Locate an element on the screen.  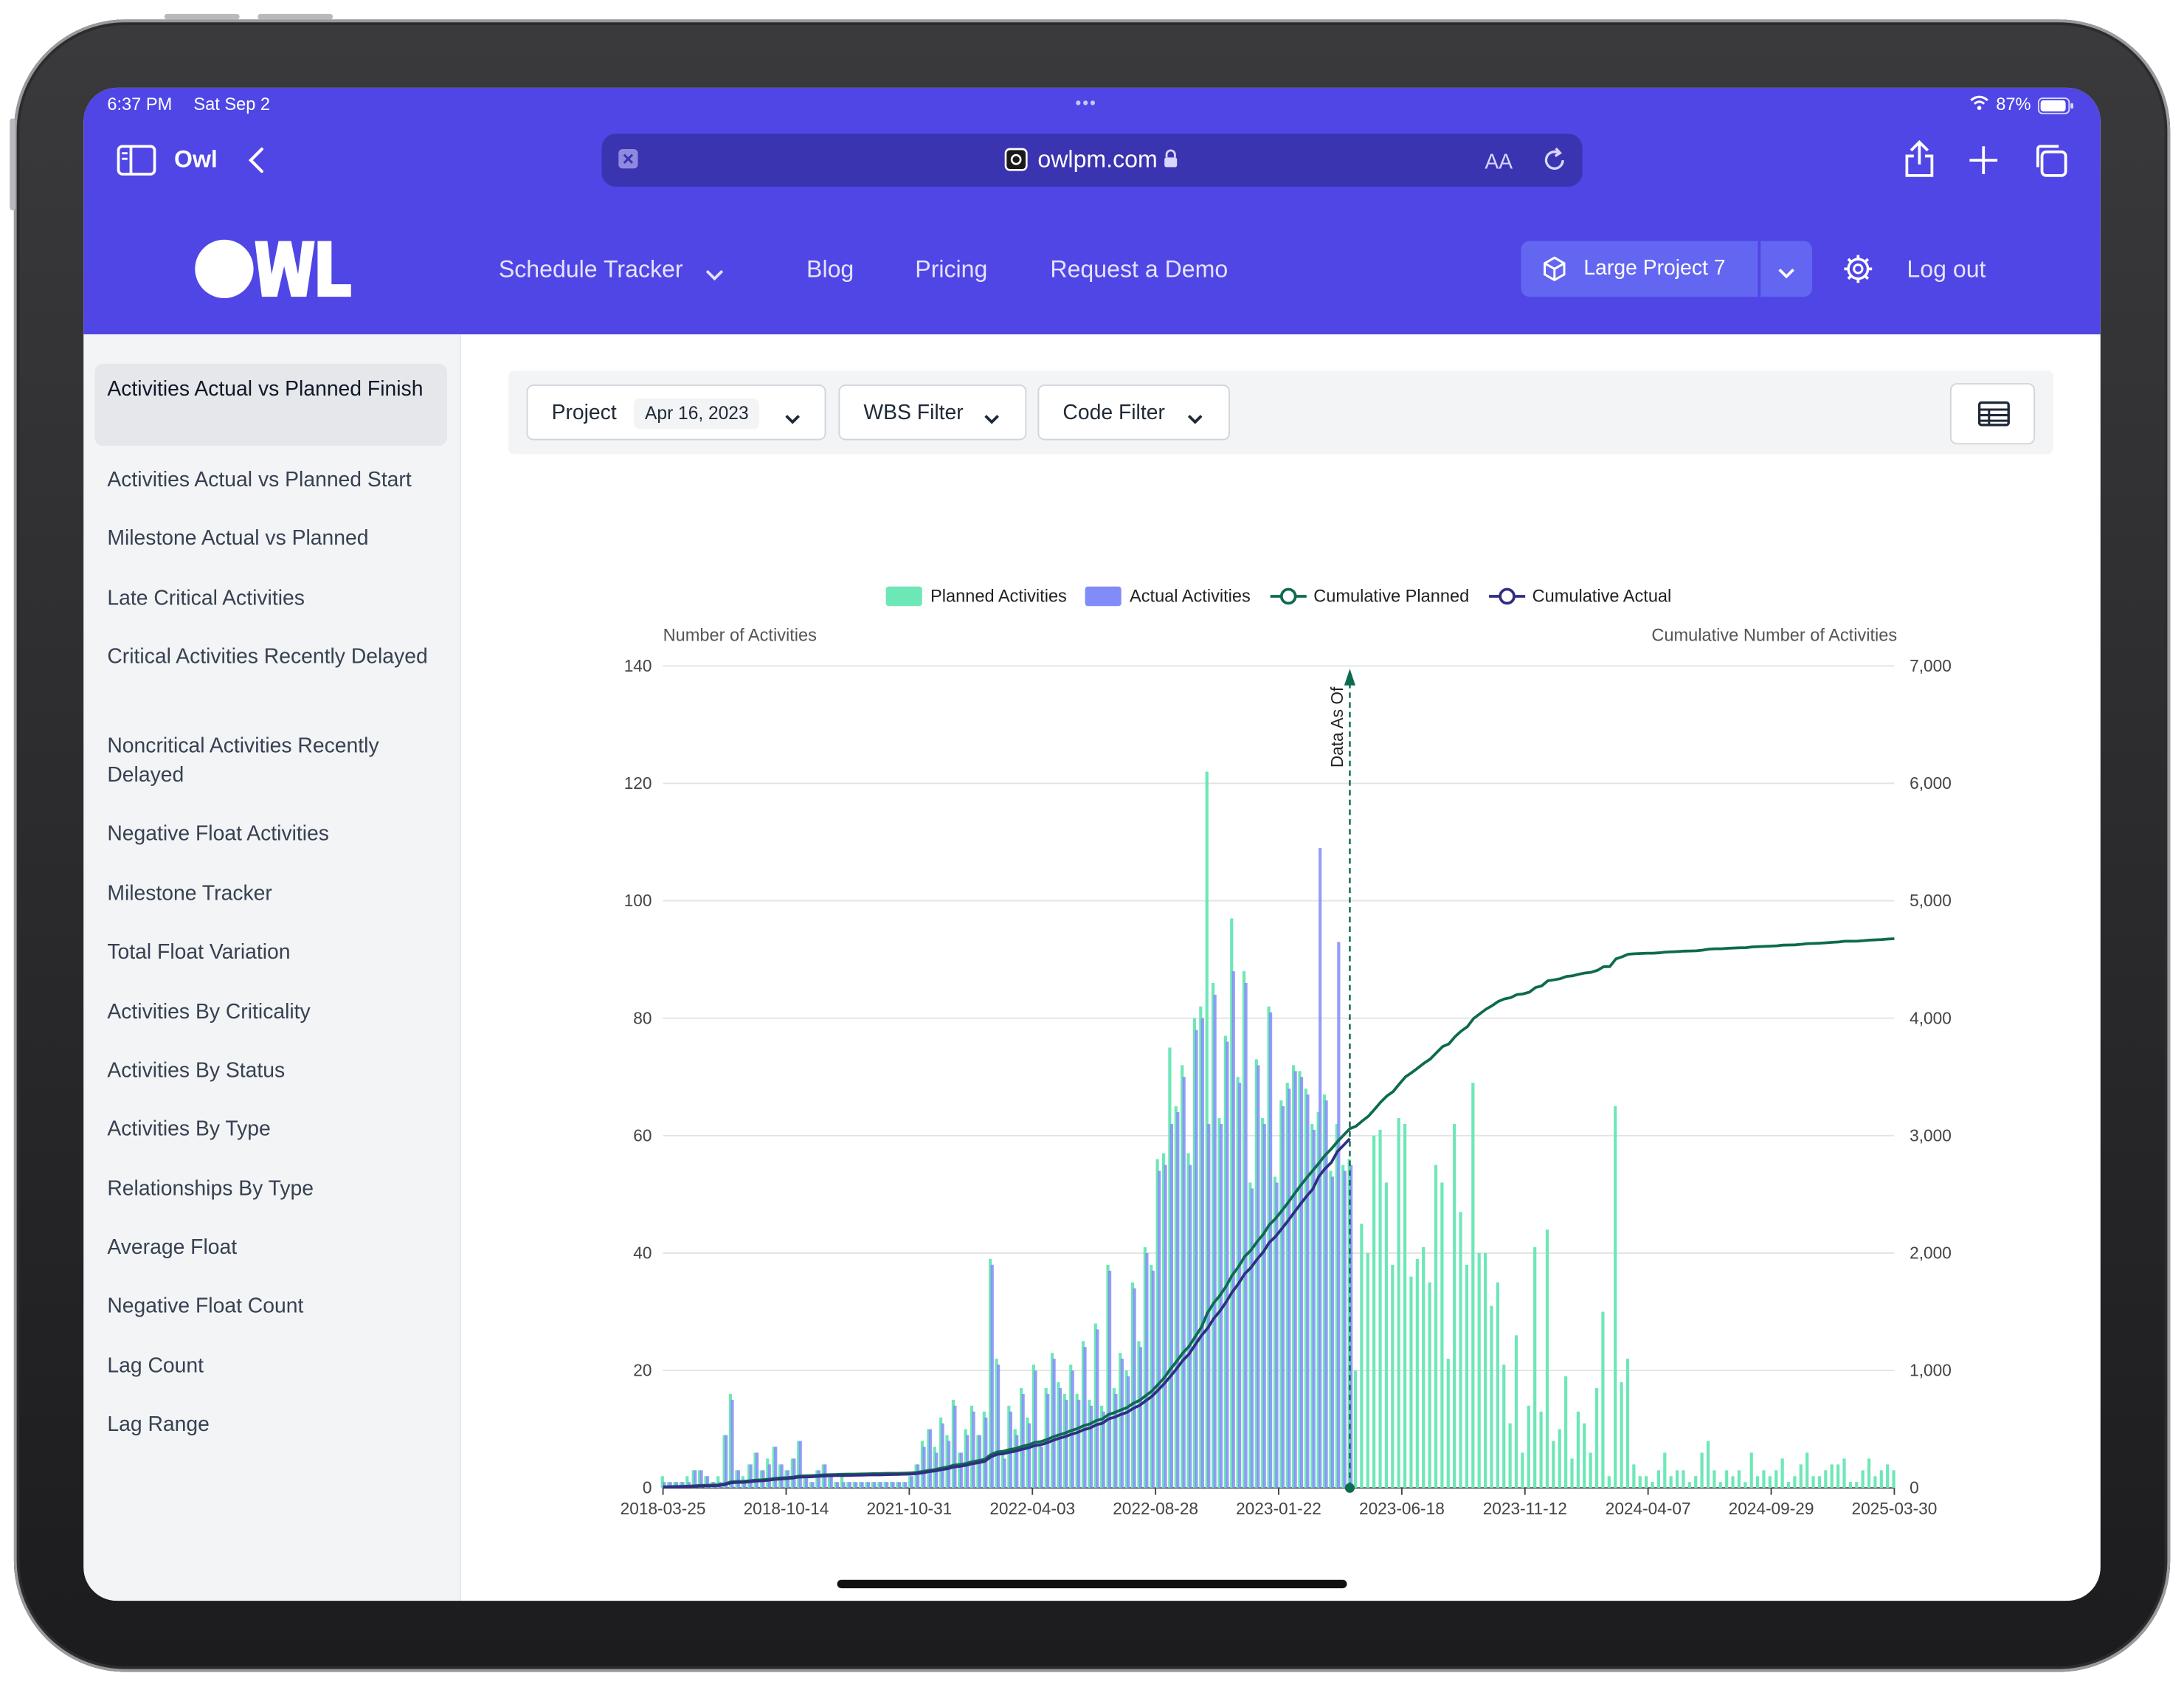
sidebar-item-noncritical-recently-delayed: Noncritical Activities Recently Delayed is located at coordinates (243, 761).